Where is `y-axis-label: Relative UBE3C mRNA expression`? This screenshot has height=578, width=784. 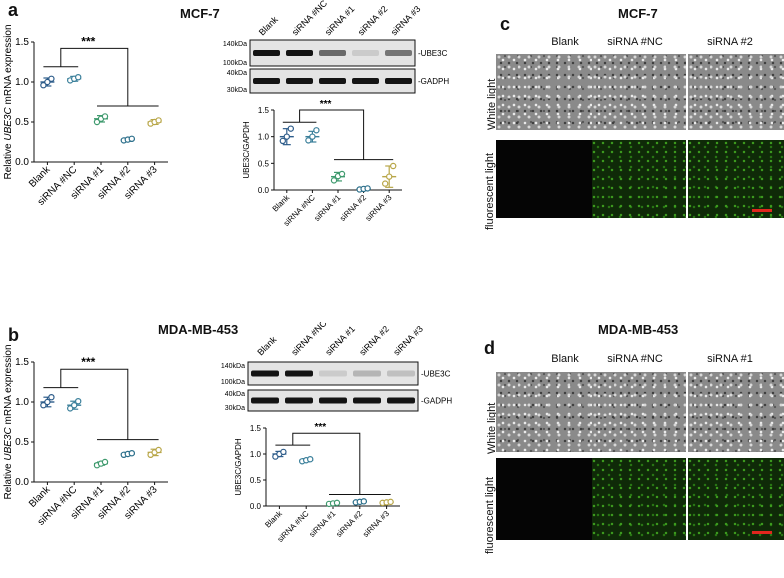 y-axis-label: Relative UBE3C mRNA expression is located at coordinates (8, 421).